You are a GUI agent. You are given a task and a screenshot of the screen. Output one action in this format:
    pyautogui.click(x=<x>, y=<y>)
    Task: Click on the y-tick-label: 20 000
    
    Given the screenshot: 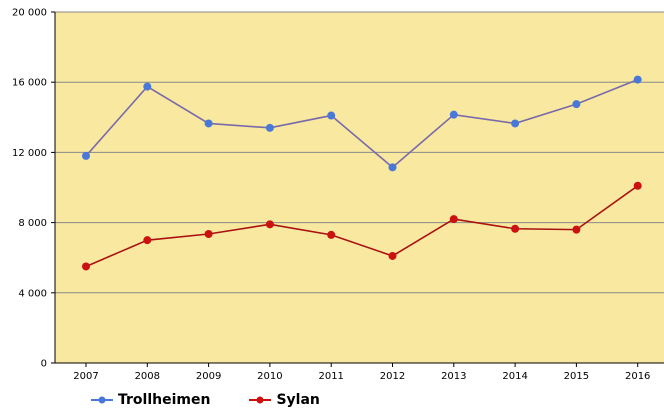 What is the action you would take?
    pyautogui.click(x=29, y=13)
    